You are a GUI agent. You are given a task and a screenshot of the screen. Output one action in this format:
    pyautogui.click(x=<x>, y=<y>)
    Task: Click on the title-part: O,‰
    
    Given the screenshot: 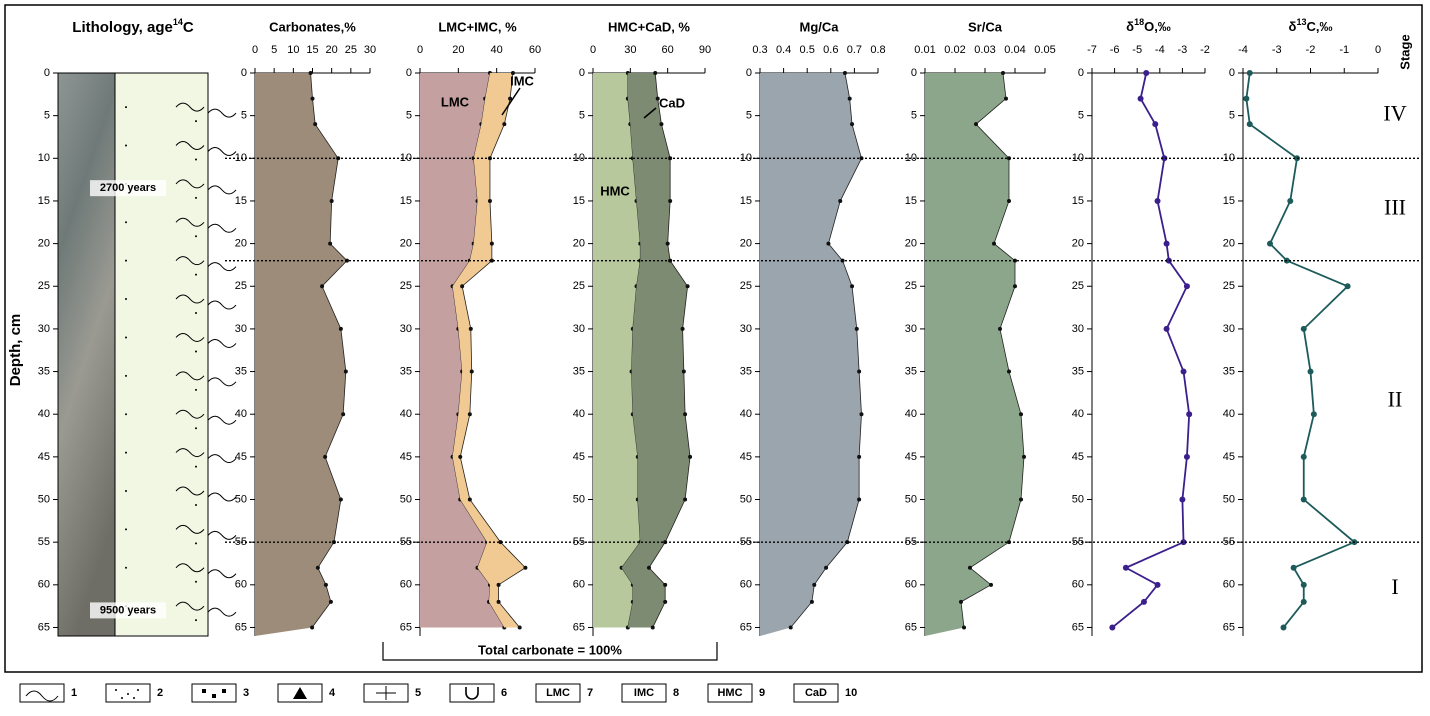 What is the action you would take?
    pyautogui.click(x=1157, y=26)
    